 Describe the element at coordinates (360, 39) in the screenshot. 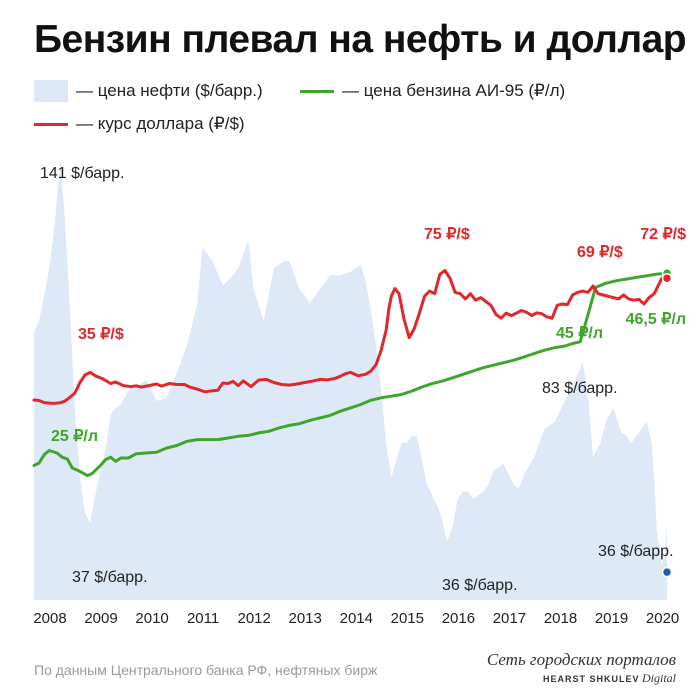

I see `chart-title: Бензин плевал на нефть и доллар` at that location.